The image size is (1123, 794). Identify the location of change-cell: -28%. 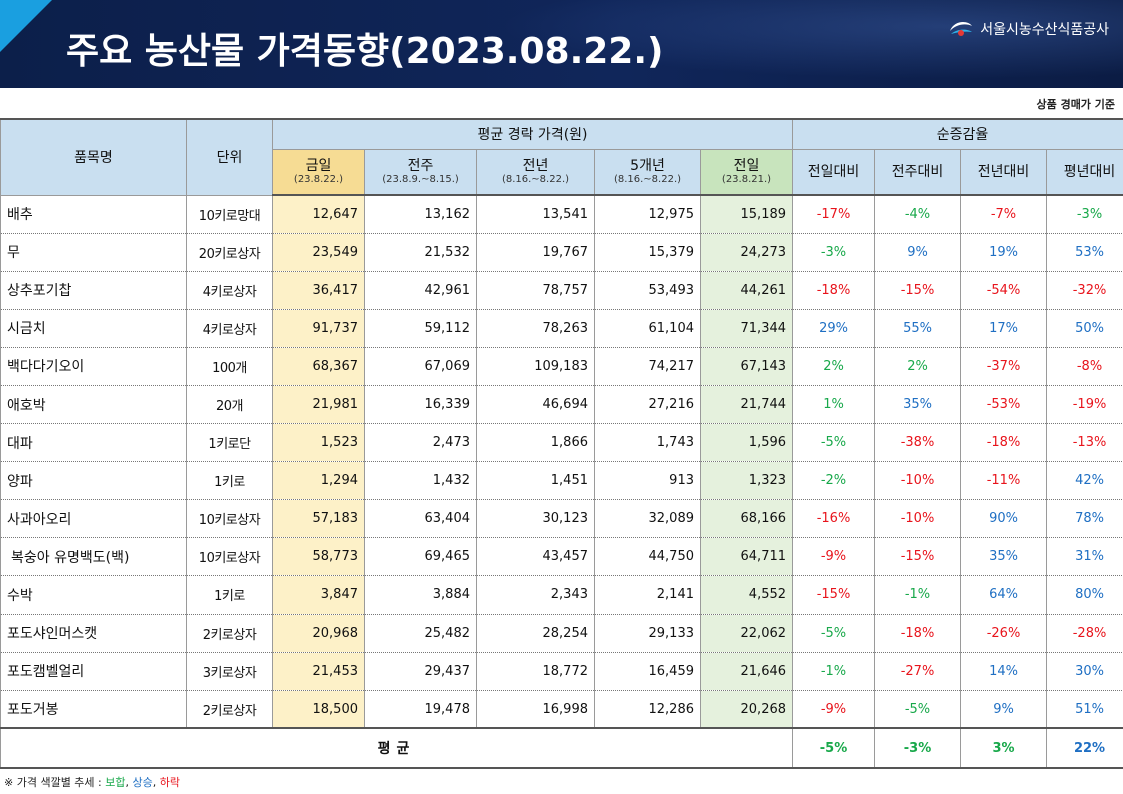
(1084, 633).